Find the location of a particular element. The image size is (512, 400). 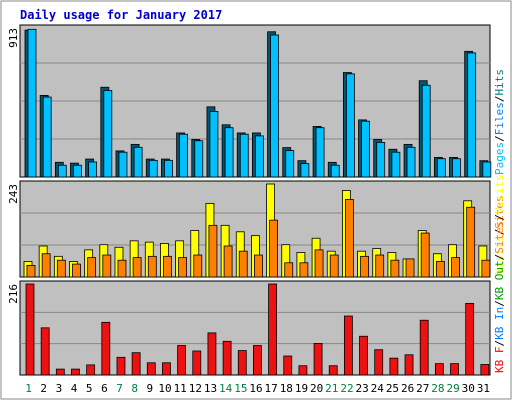

y-max-label: 243 is located at coordinates (13, 194).